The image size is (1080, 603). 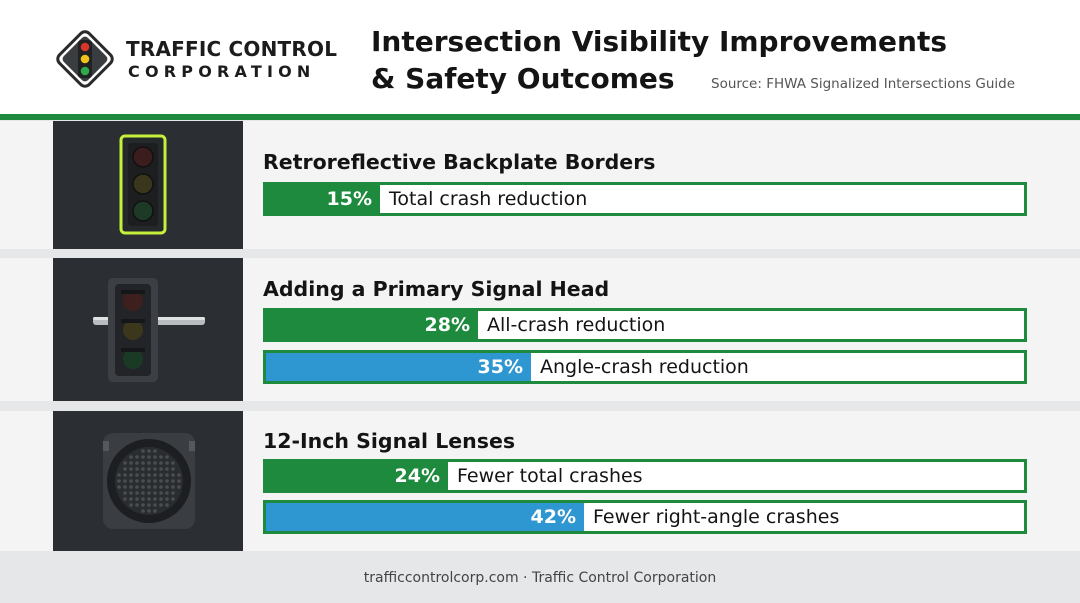 I want to click on page-title-line1: Intersection Visibility Improvements, so click(x=659, y=41).